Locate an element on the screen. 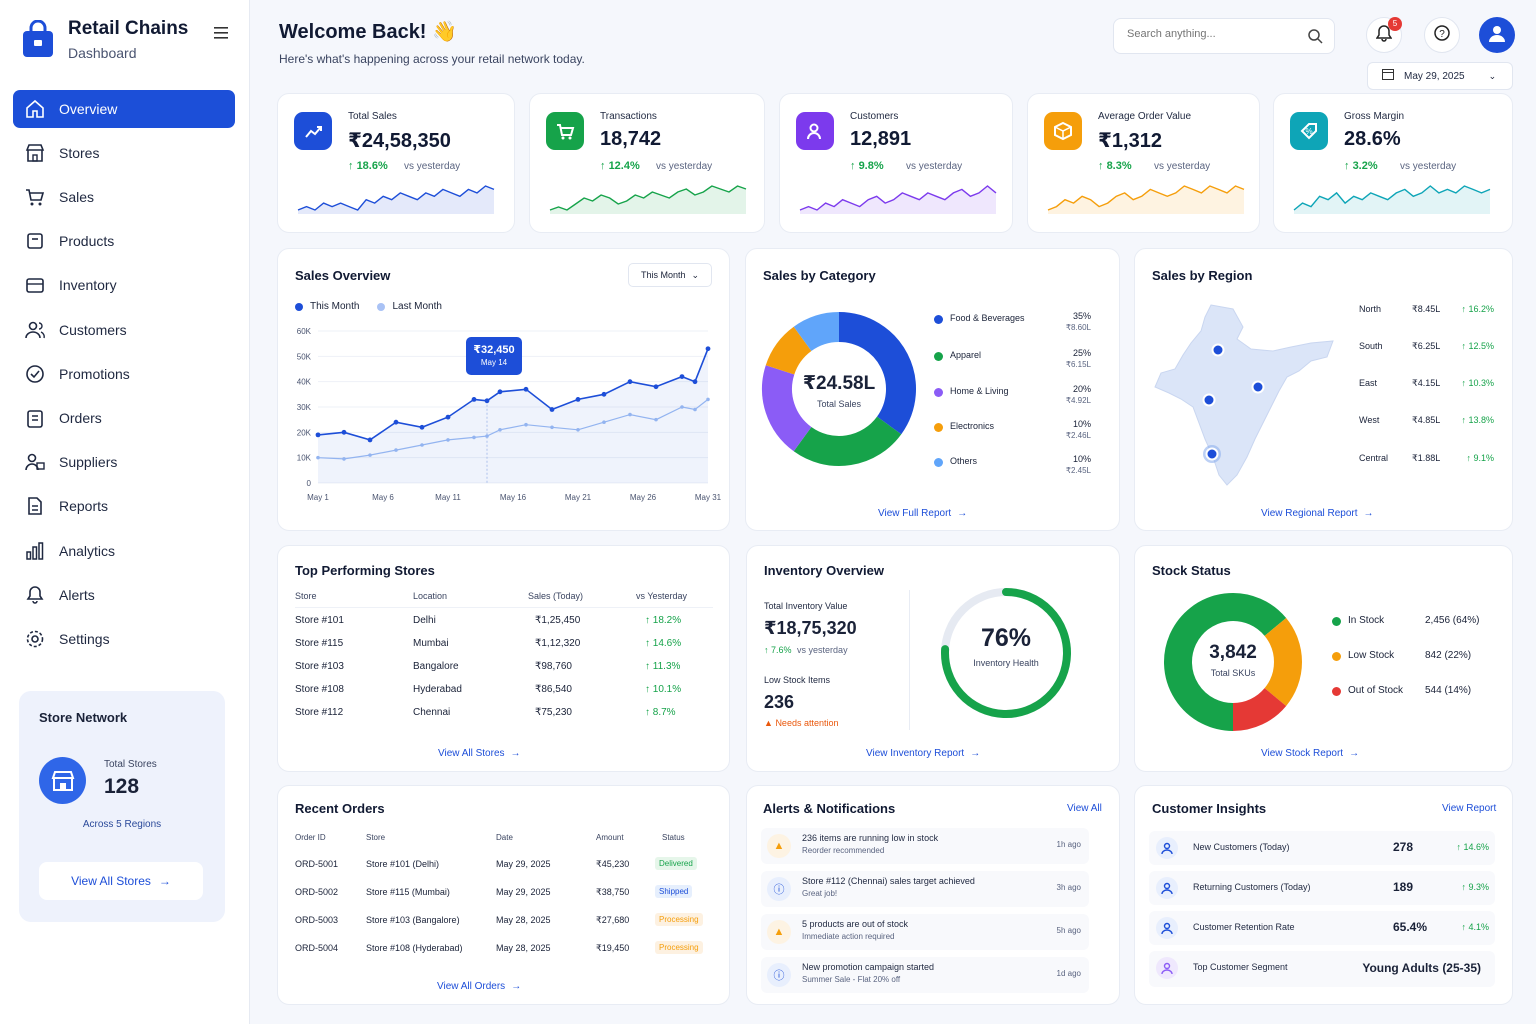 The image size is (1536, 1024). date-picker: May 29, 2025 ⌄ is located at coordinates (1440, 76).